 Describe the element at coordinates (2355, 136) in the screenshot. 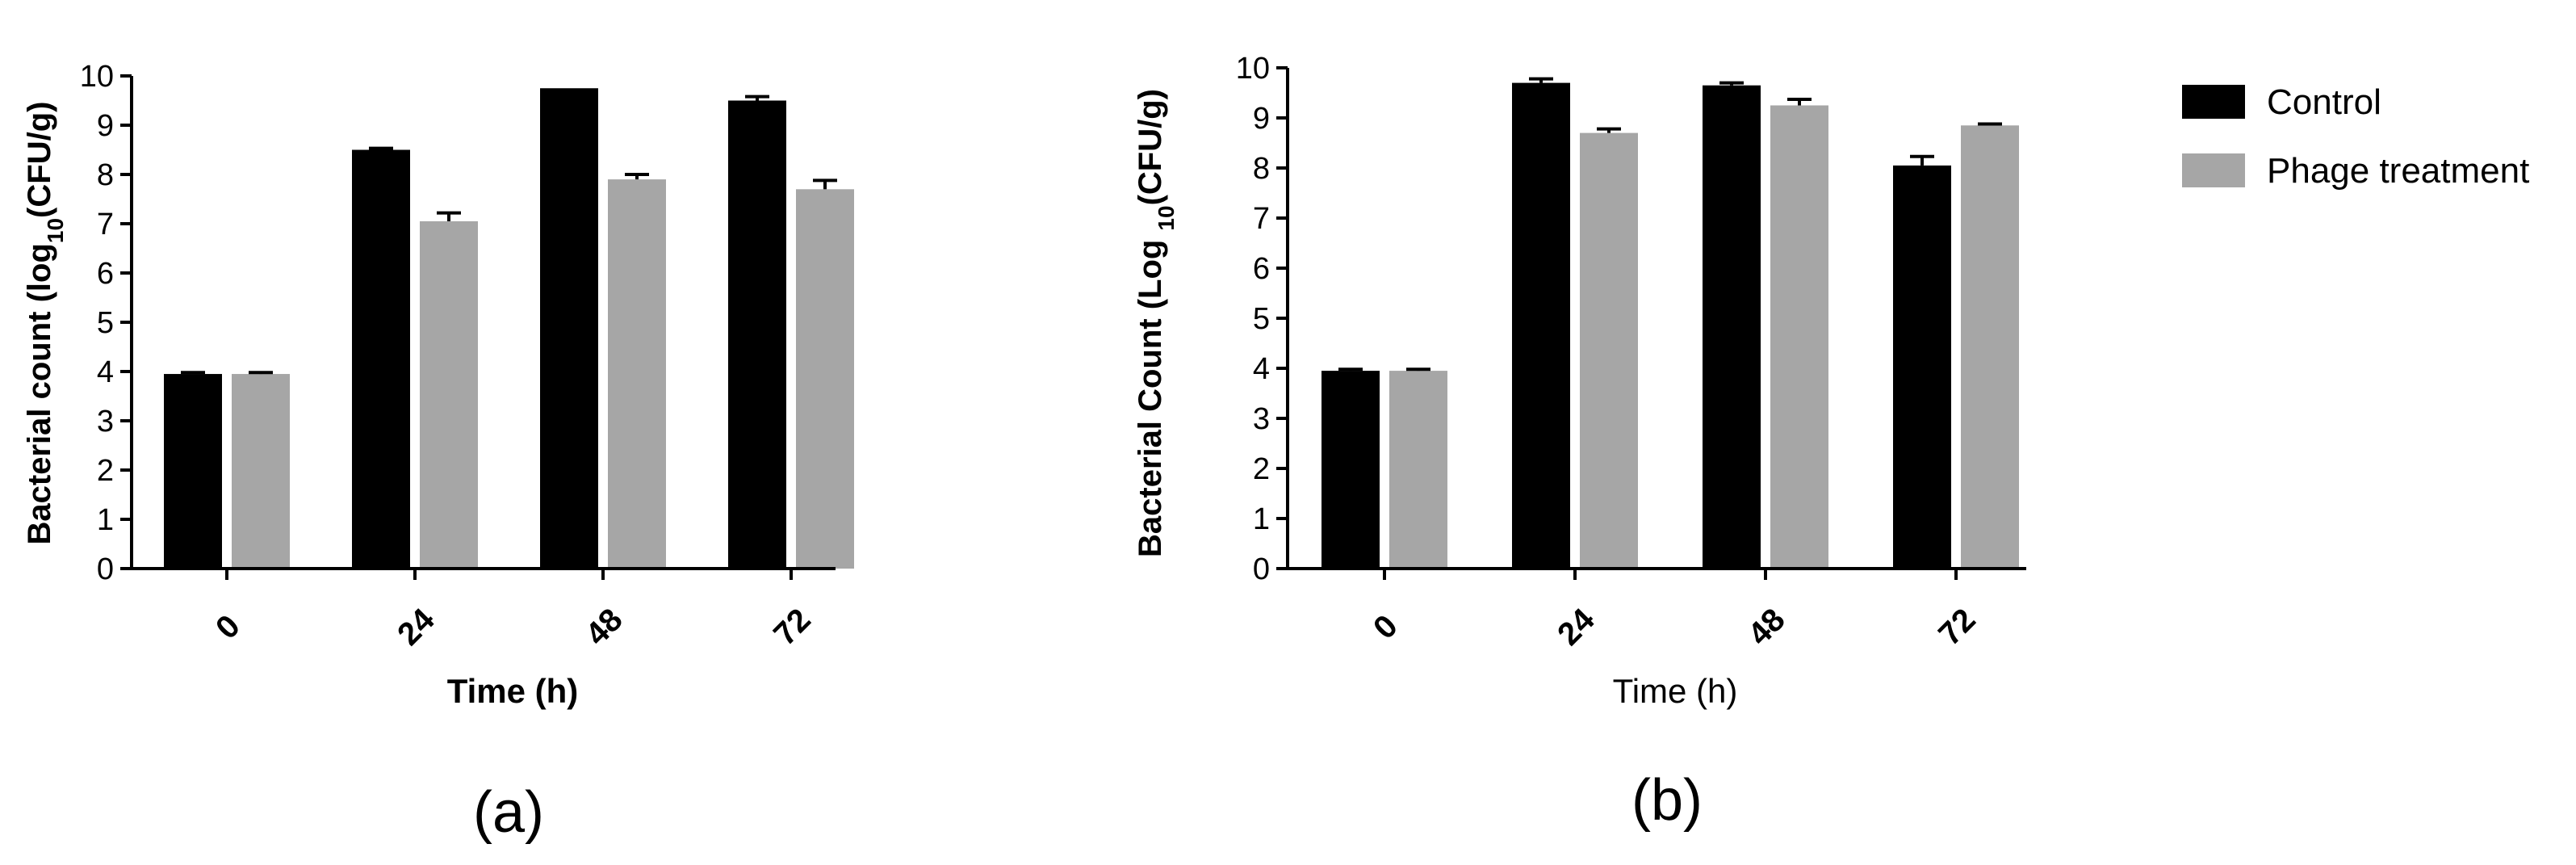

I see `legend: Control Phage treatment` at that location.